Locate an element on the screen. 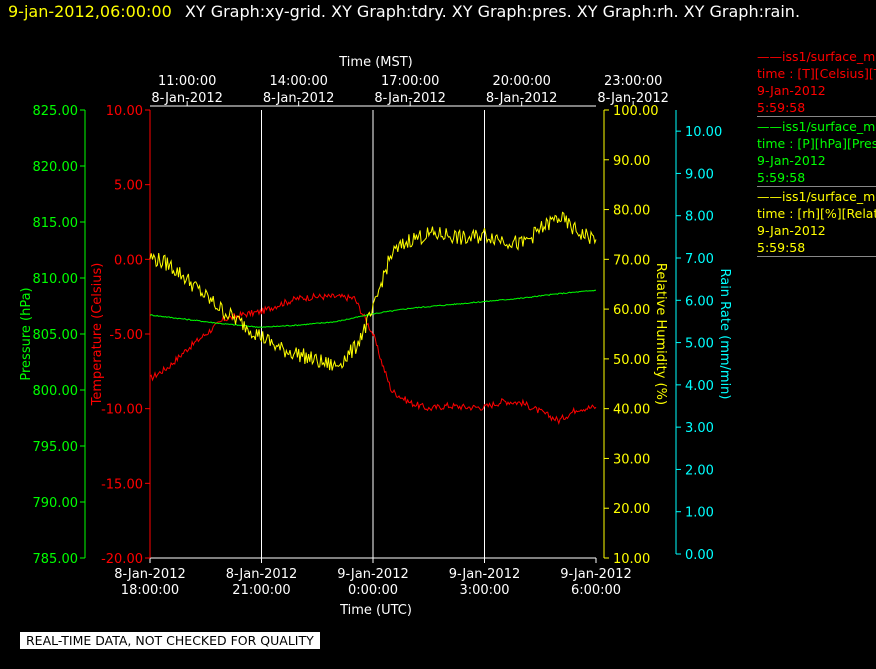 This screenshot has width=876, height=669. legend-line2: time : [rh][%][Relative] is located at coordinates (816, 213).